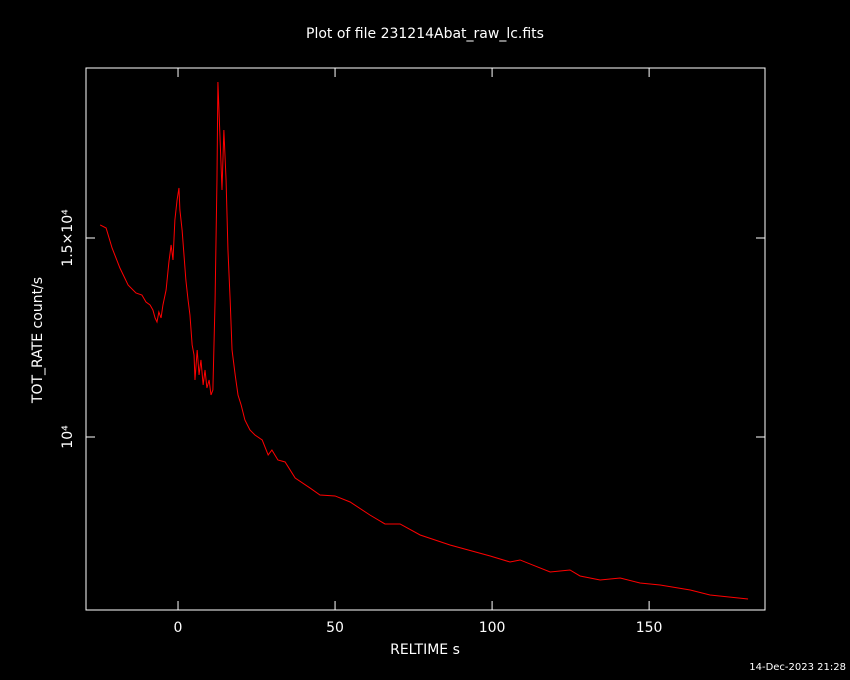 The height and width of the screenshot is (680, 850). What do you see at coordinates (178, 628) in the screenshot?
I see `x-tick-label: 0` at bounding box center [178, 628].